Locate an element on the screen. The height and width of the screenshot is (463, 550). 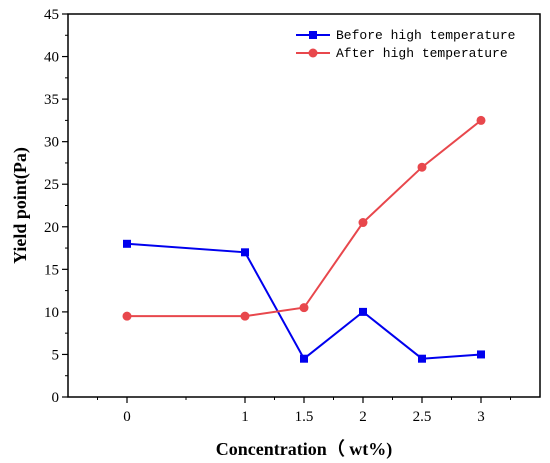
y-tick-label: 15 is located at coordinates (51, 270).